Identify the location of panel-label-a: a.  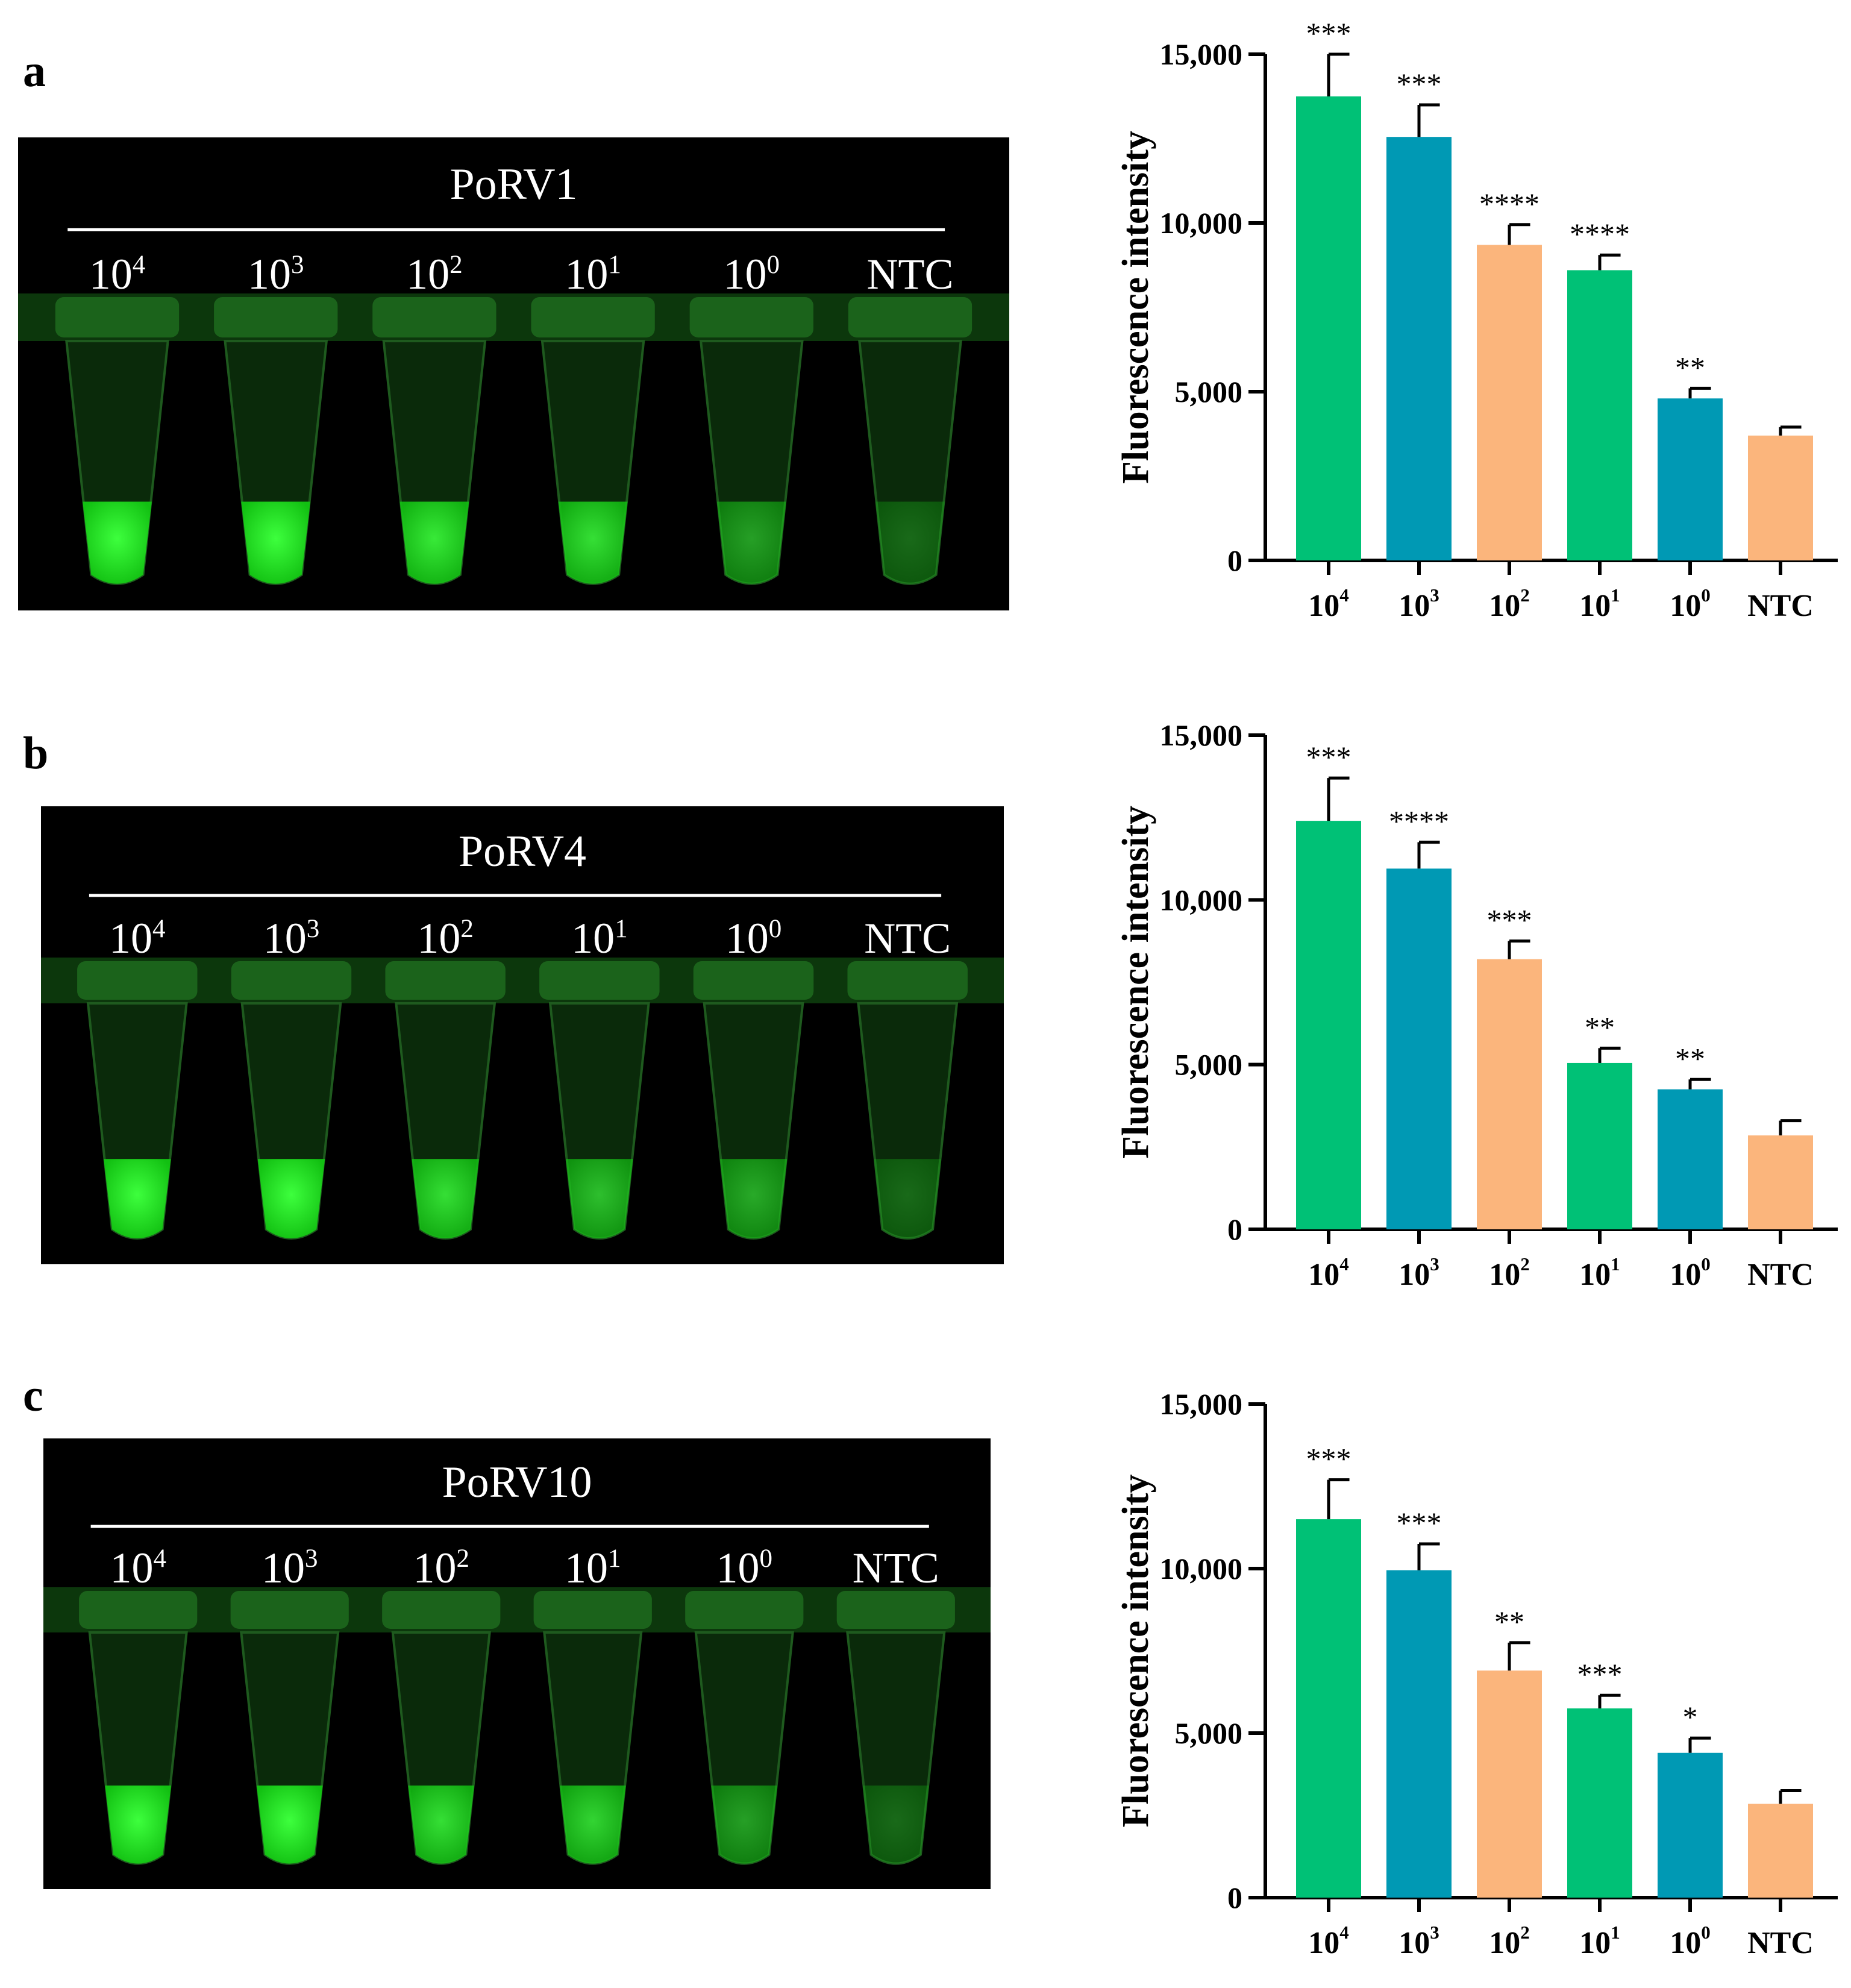
(34, 71).